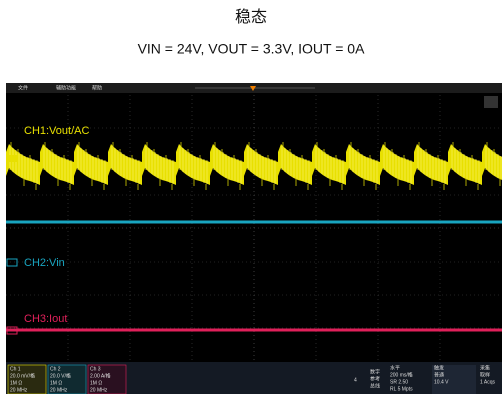 Image resolution: width=502 pixels, height=394 pixels. I want to click on menu-item: 文件, so click(23, 87).